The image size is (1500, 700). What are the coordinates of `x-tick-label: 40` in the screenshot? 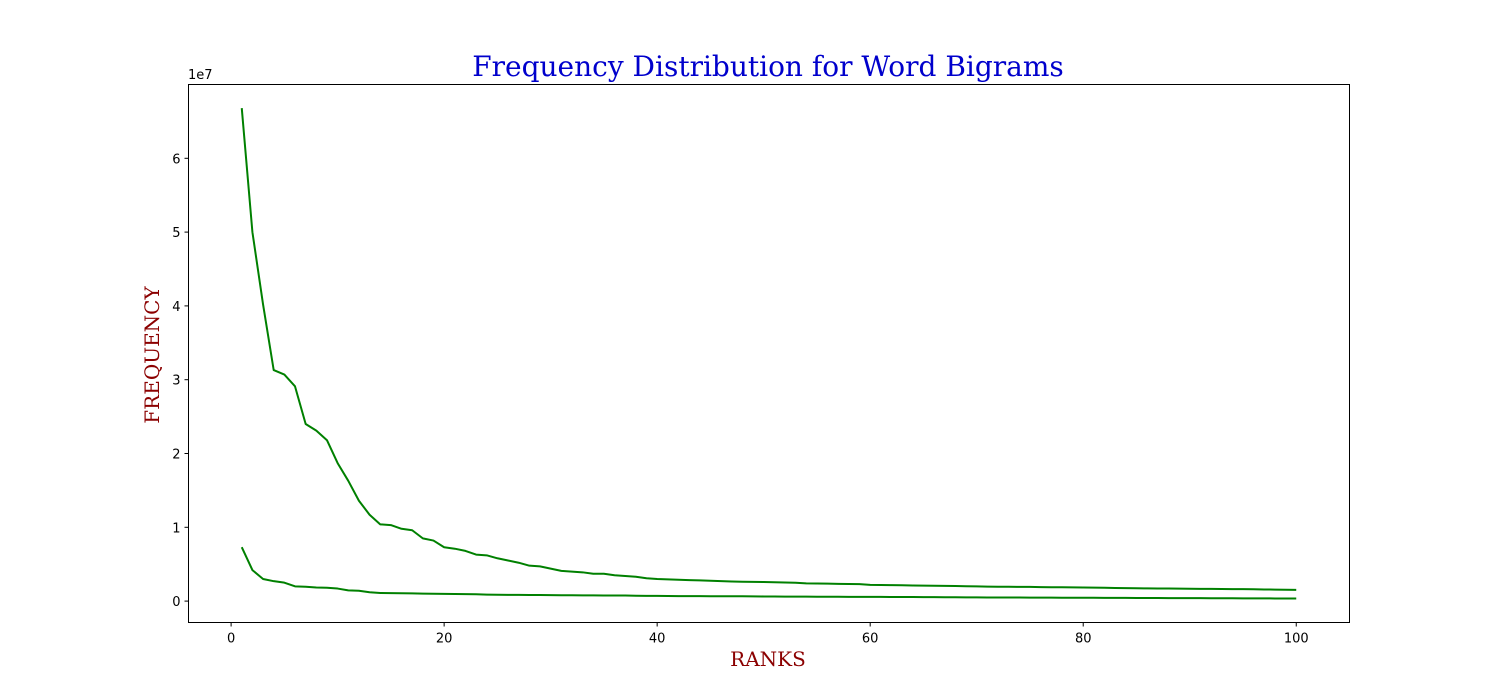 It's located at (657, 639).